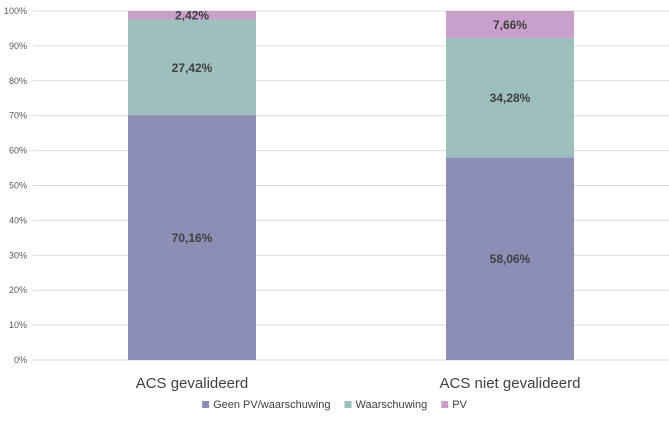  I want to click on data-label: 58,06%, so click(510, 259).